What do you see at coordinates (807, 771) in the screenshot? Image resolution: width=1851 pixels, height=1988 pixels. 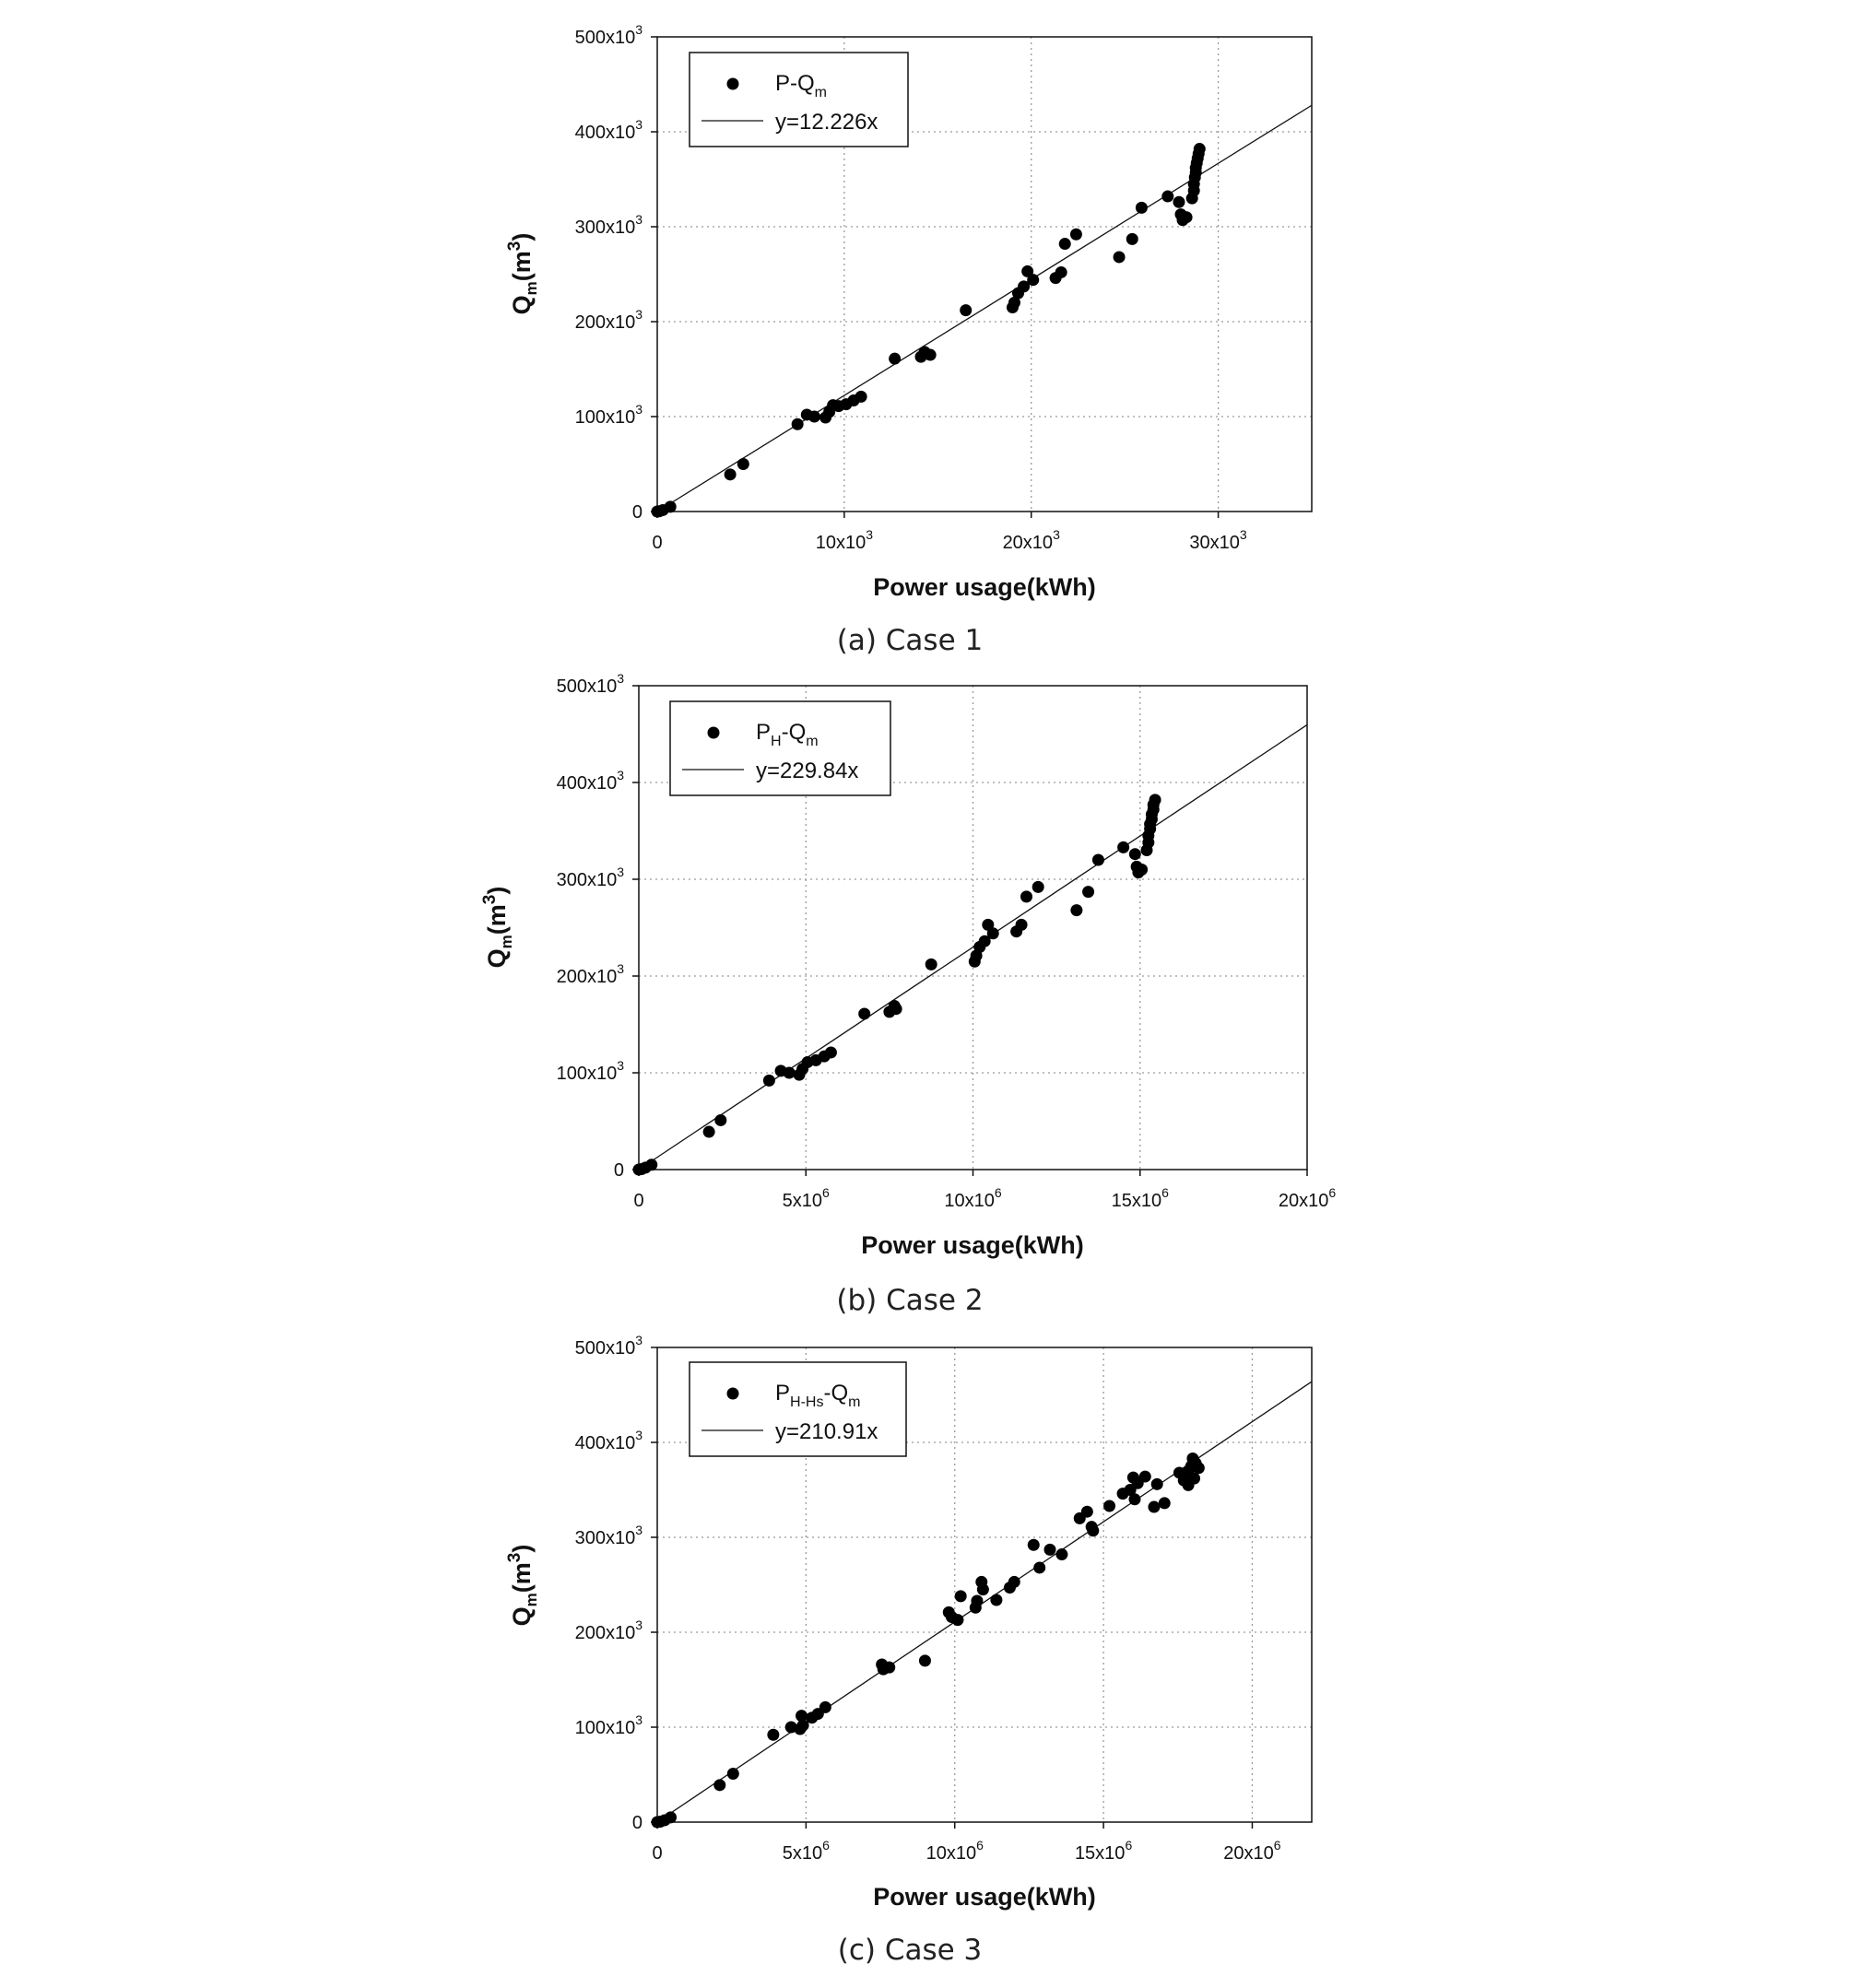 I see `legend-fit-label: y=229.84x` at bounding box center [807, 771].